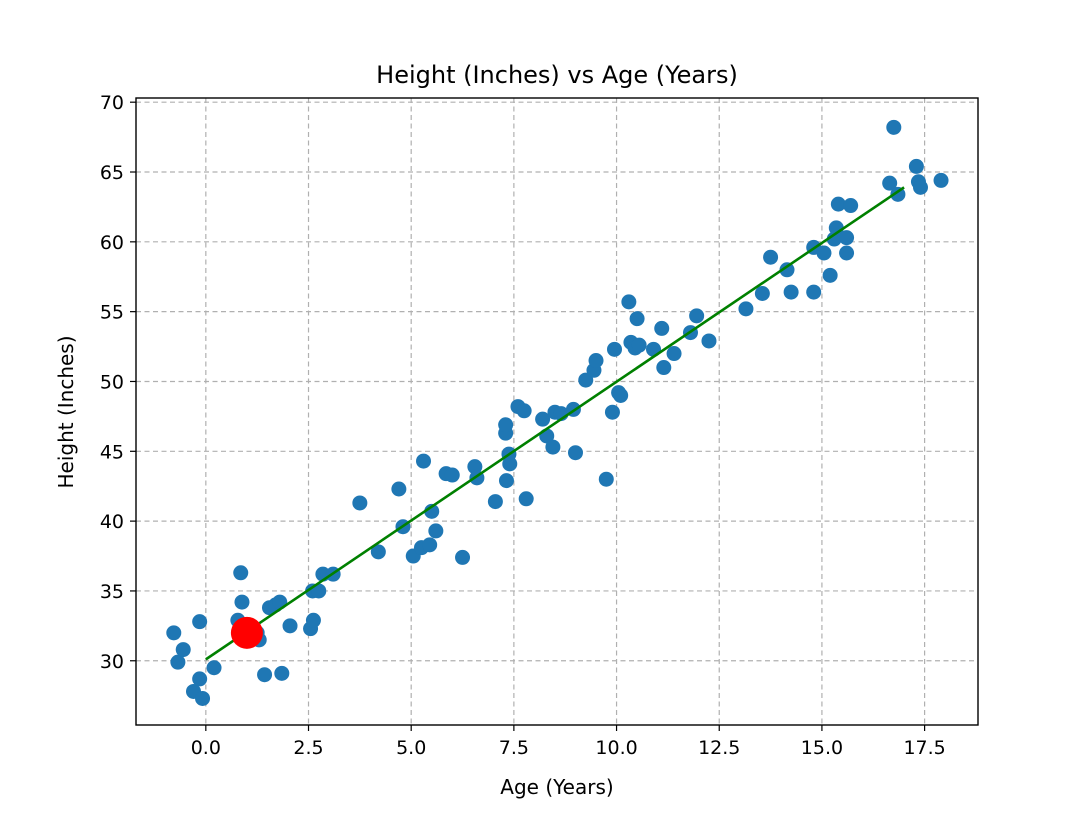 The image size is (1088, 816). I want to click on highlighted-point, so click(246, 632).